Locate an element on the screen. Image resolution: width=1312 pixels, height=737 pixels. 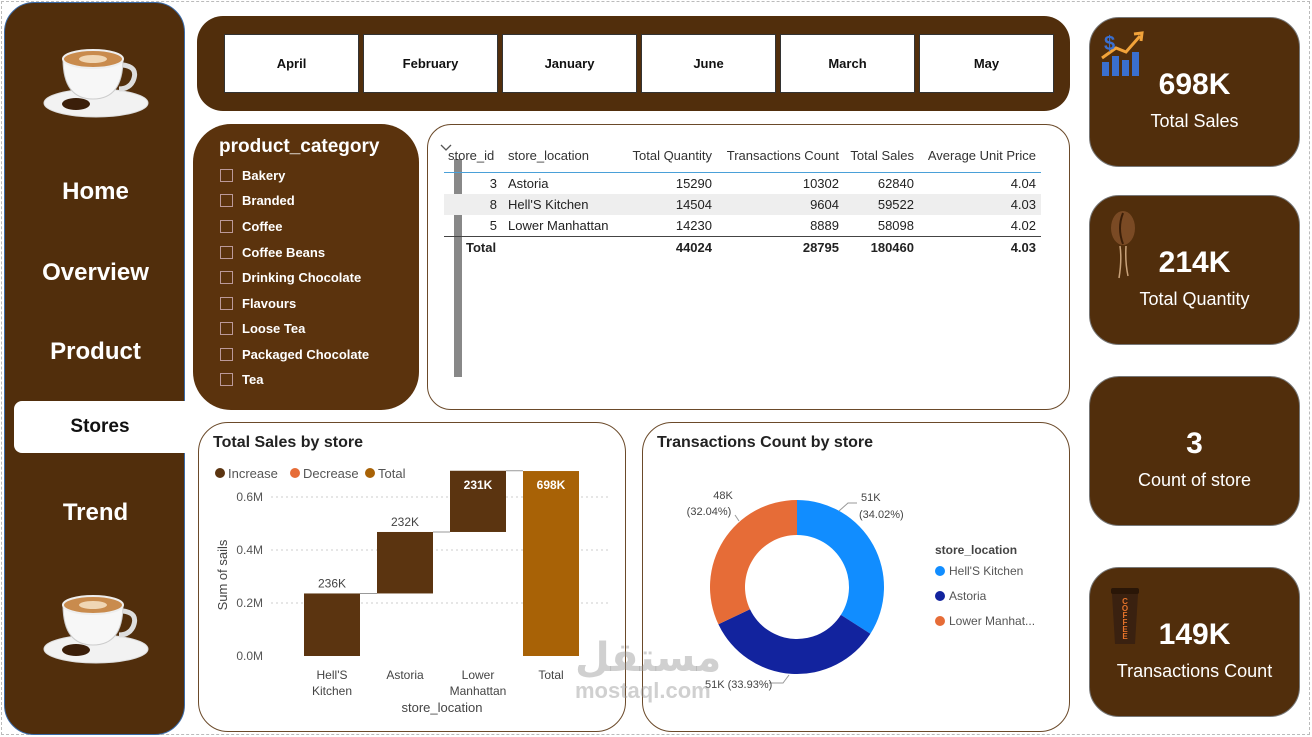
column-header: store_id is located at coordinates (471, 155).